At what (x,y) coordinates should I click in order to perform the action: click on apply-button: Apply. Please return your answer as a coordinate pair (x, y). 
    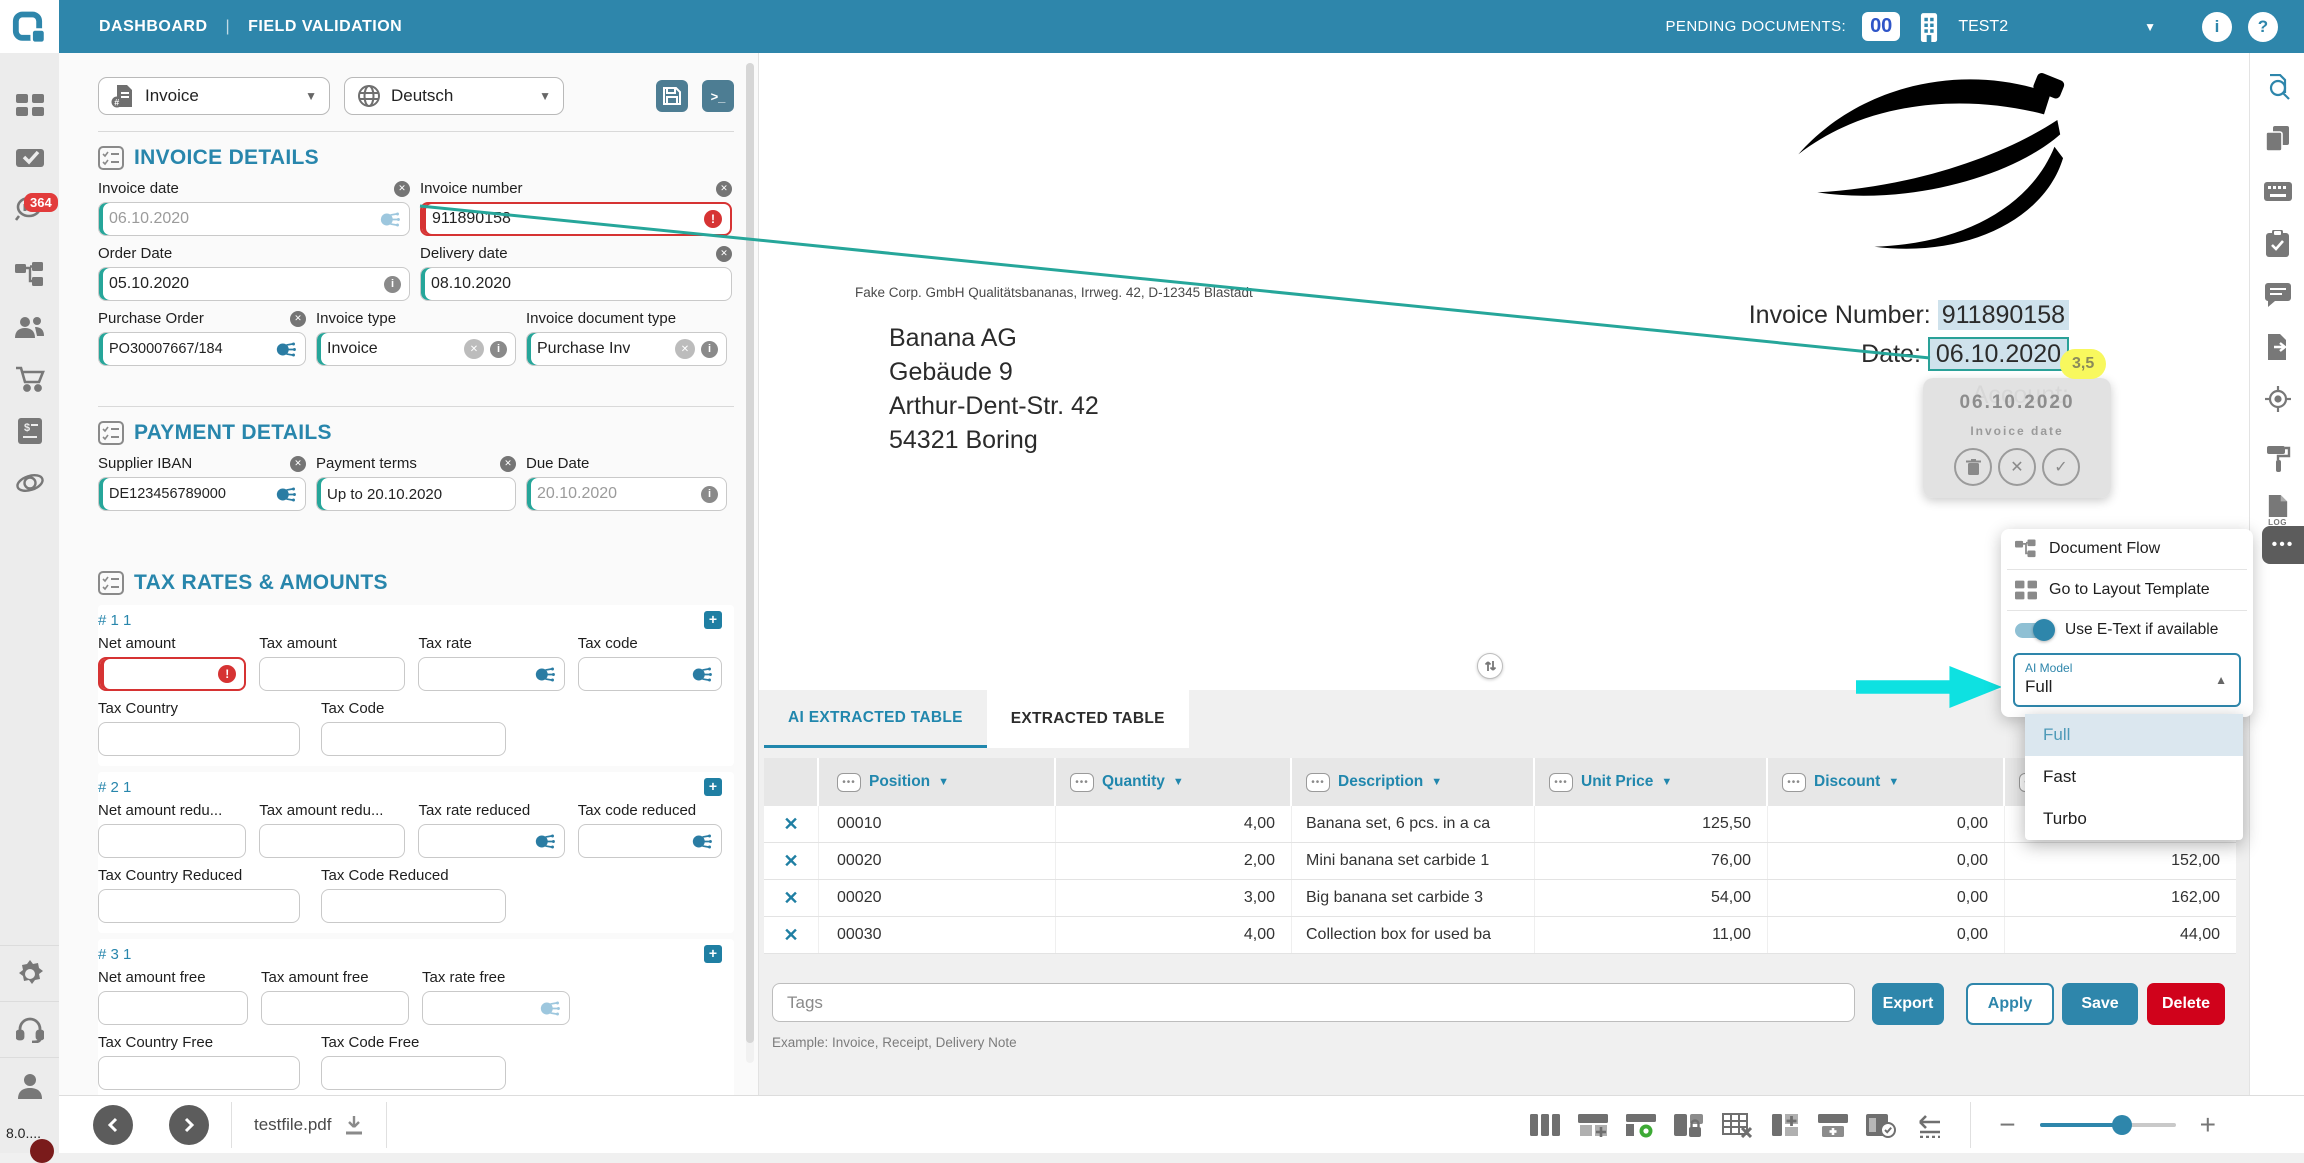
    Looking at the image, I should click on (2010, 1004).